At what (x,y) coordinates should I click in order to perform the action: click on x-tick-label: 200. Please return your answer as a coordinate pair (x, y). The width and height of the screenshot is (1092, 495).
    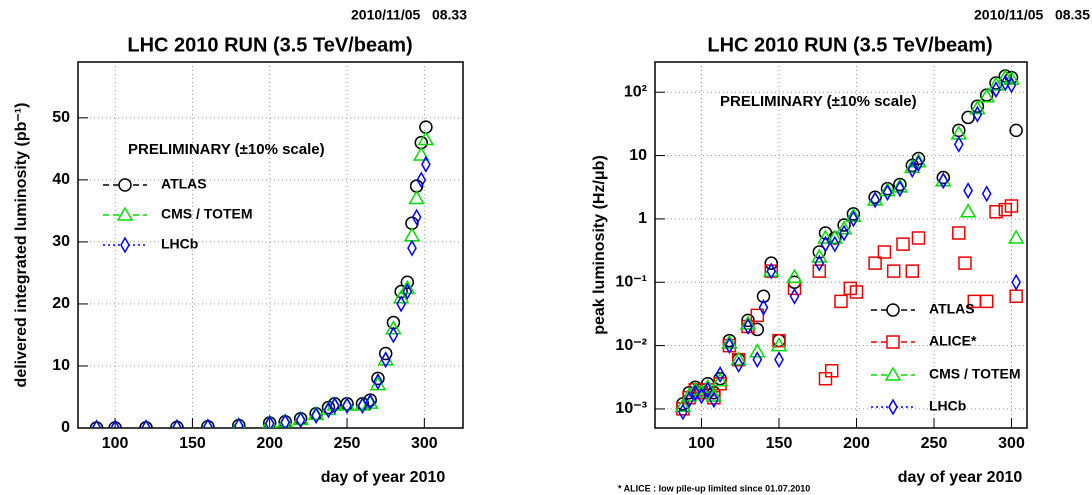
    Looking at the image, I should click on (269, 443).